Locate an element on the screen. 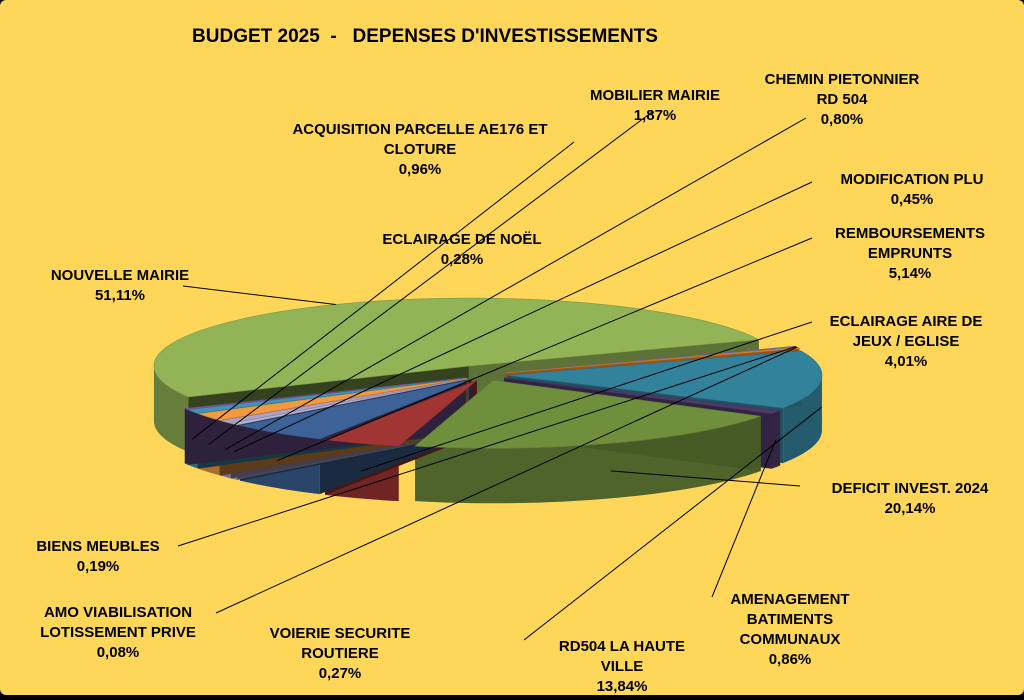  slice-name: ECLAIRAGE AIRE DE is located at coordinates (906, 321).